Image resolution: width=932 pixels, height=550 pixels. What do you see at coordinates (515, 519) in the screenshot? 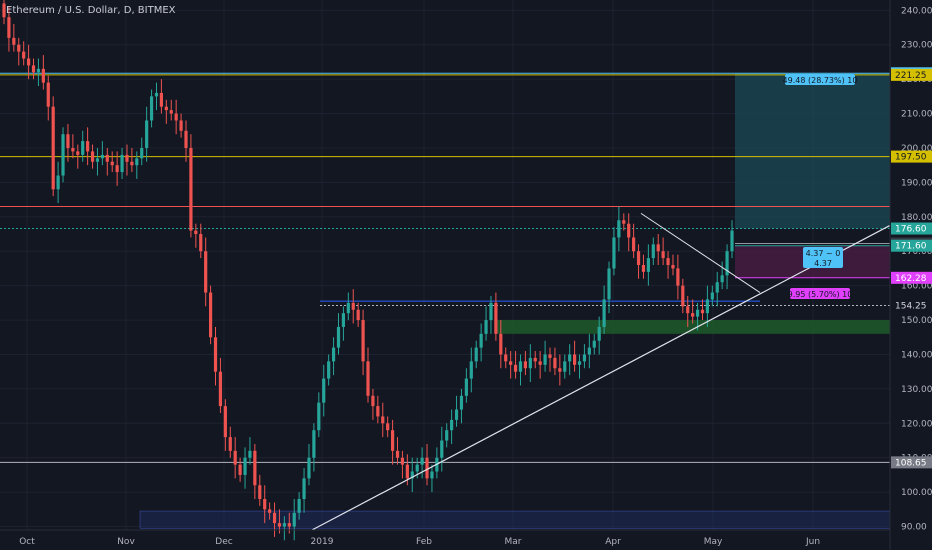
I see `demand-zone` at bounding box center [515, 519].